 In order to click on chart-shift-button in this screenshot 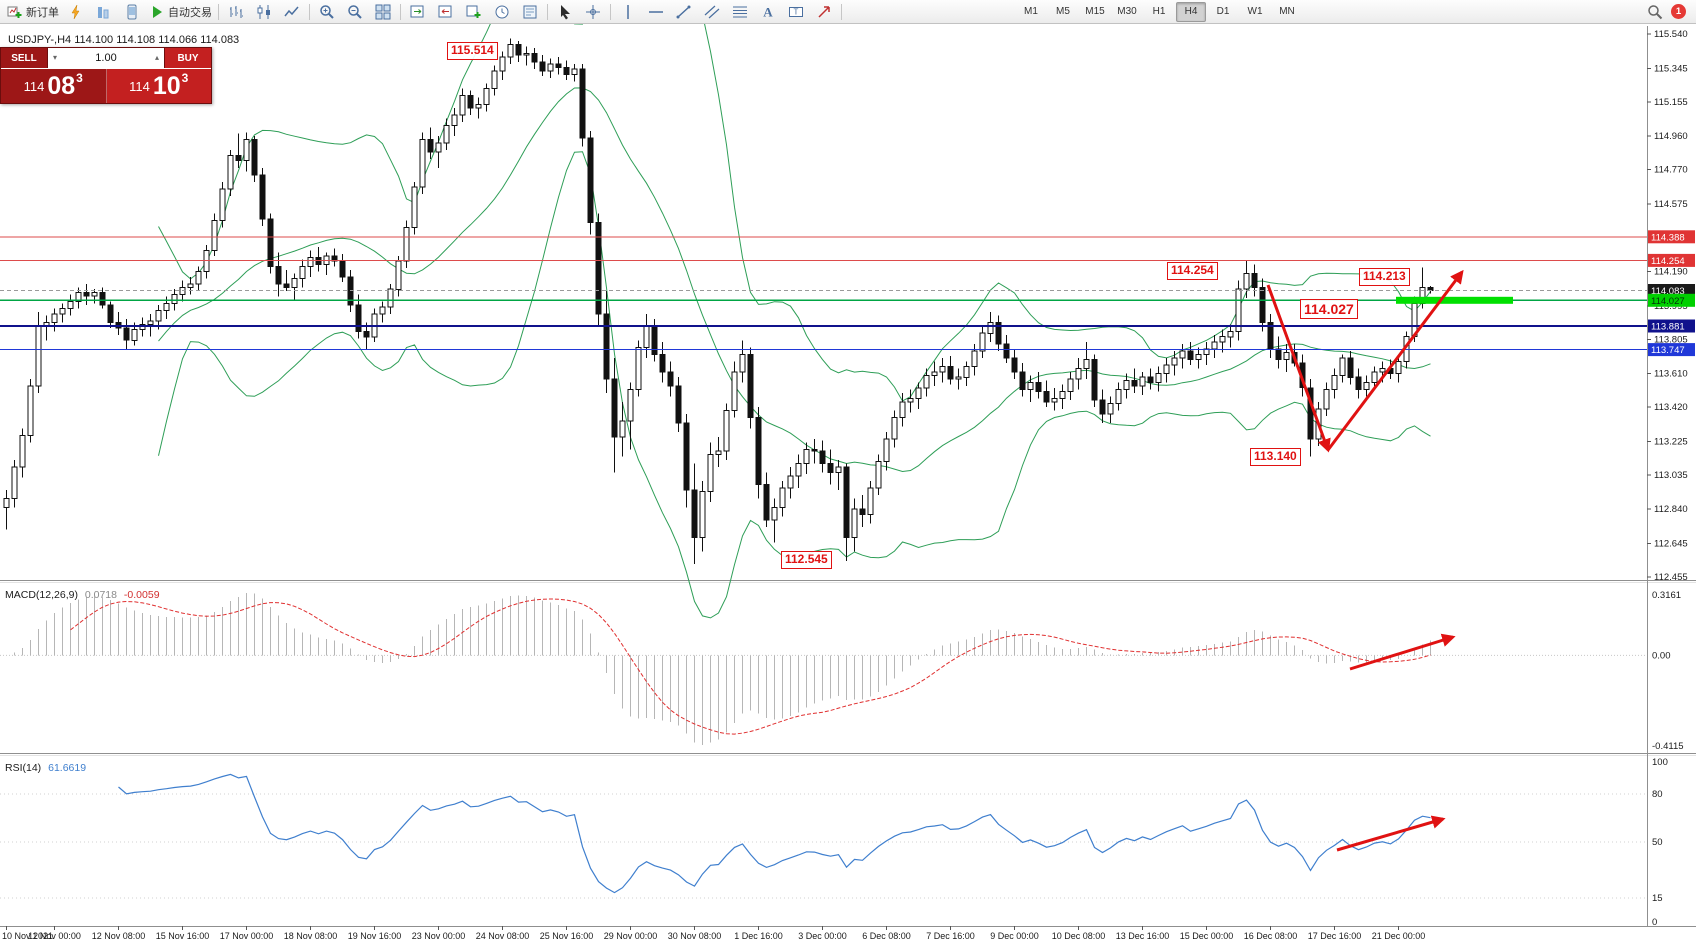, I will do `click(446, 12)`.